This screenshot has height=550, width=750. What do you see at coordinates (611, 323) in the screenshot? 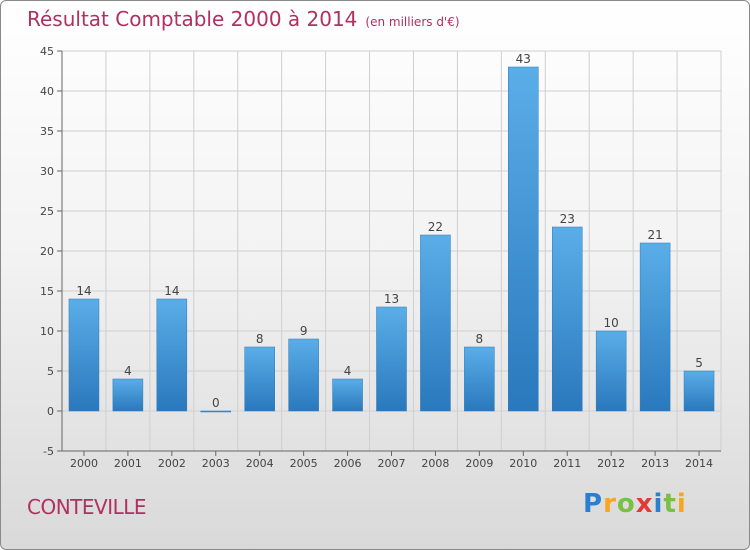
I see `data-label: 10` at bounding box center [611, 323].